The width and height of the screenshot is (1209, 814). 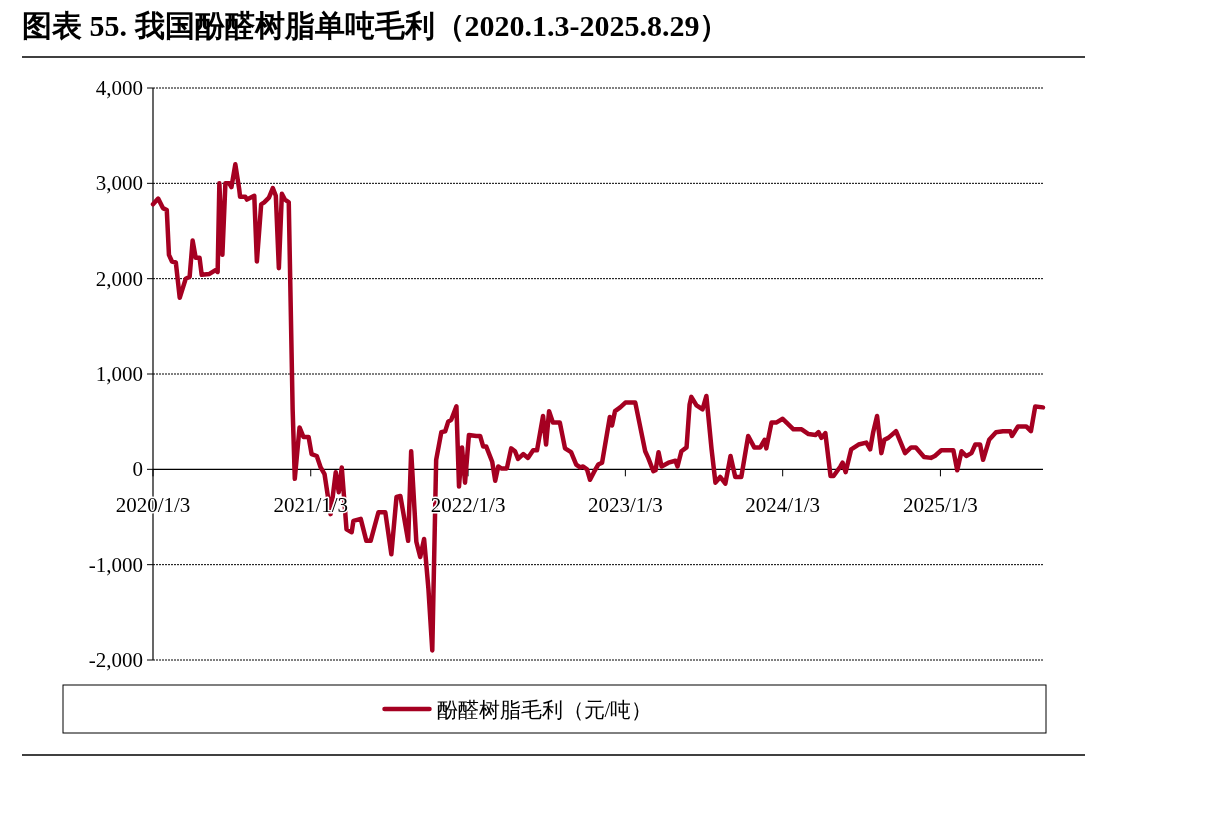 I want to click on x-tick-label: 2025/1/3, so click(x=940, y=505).